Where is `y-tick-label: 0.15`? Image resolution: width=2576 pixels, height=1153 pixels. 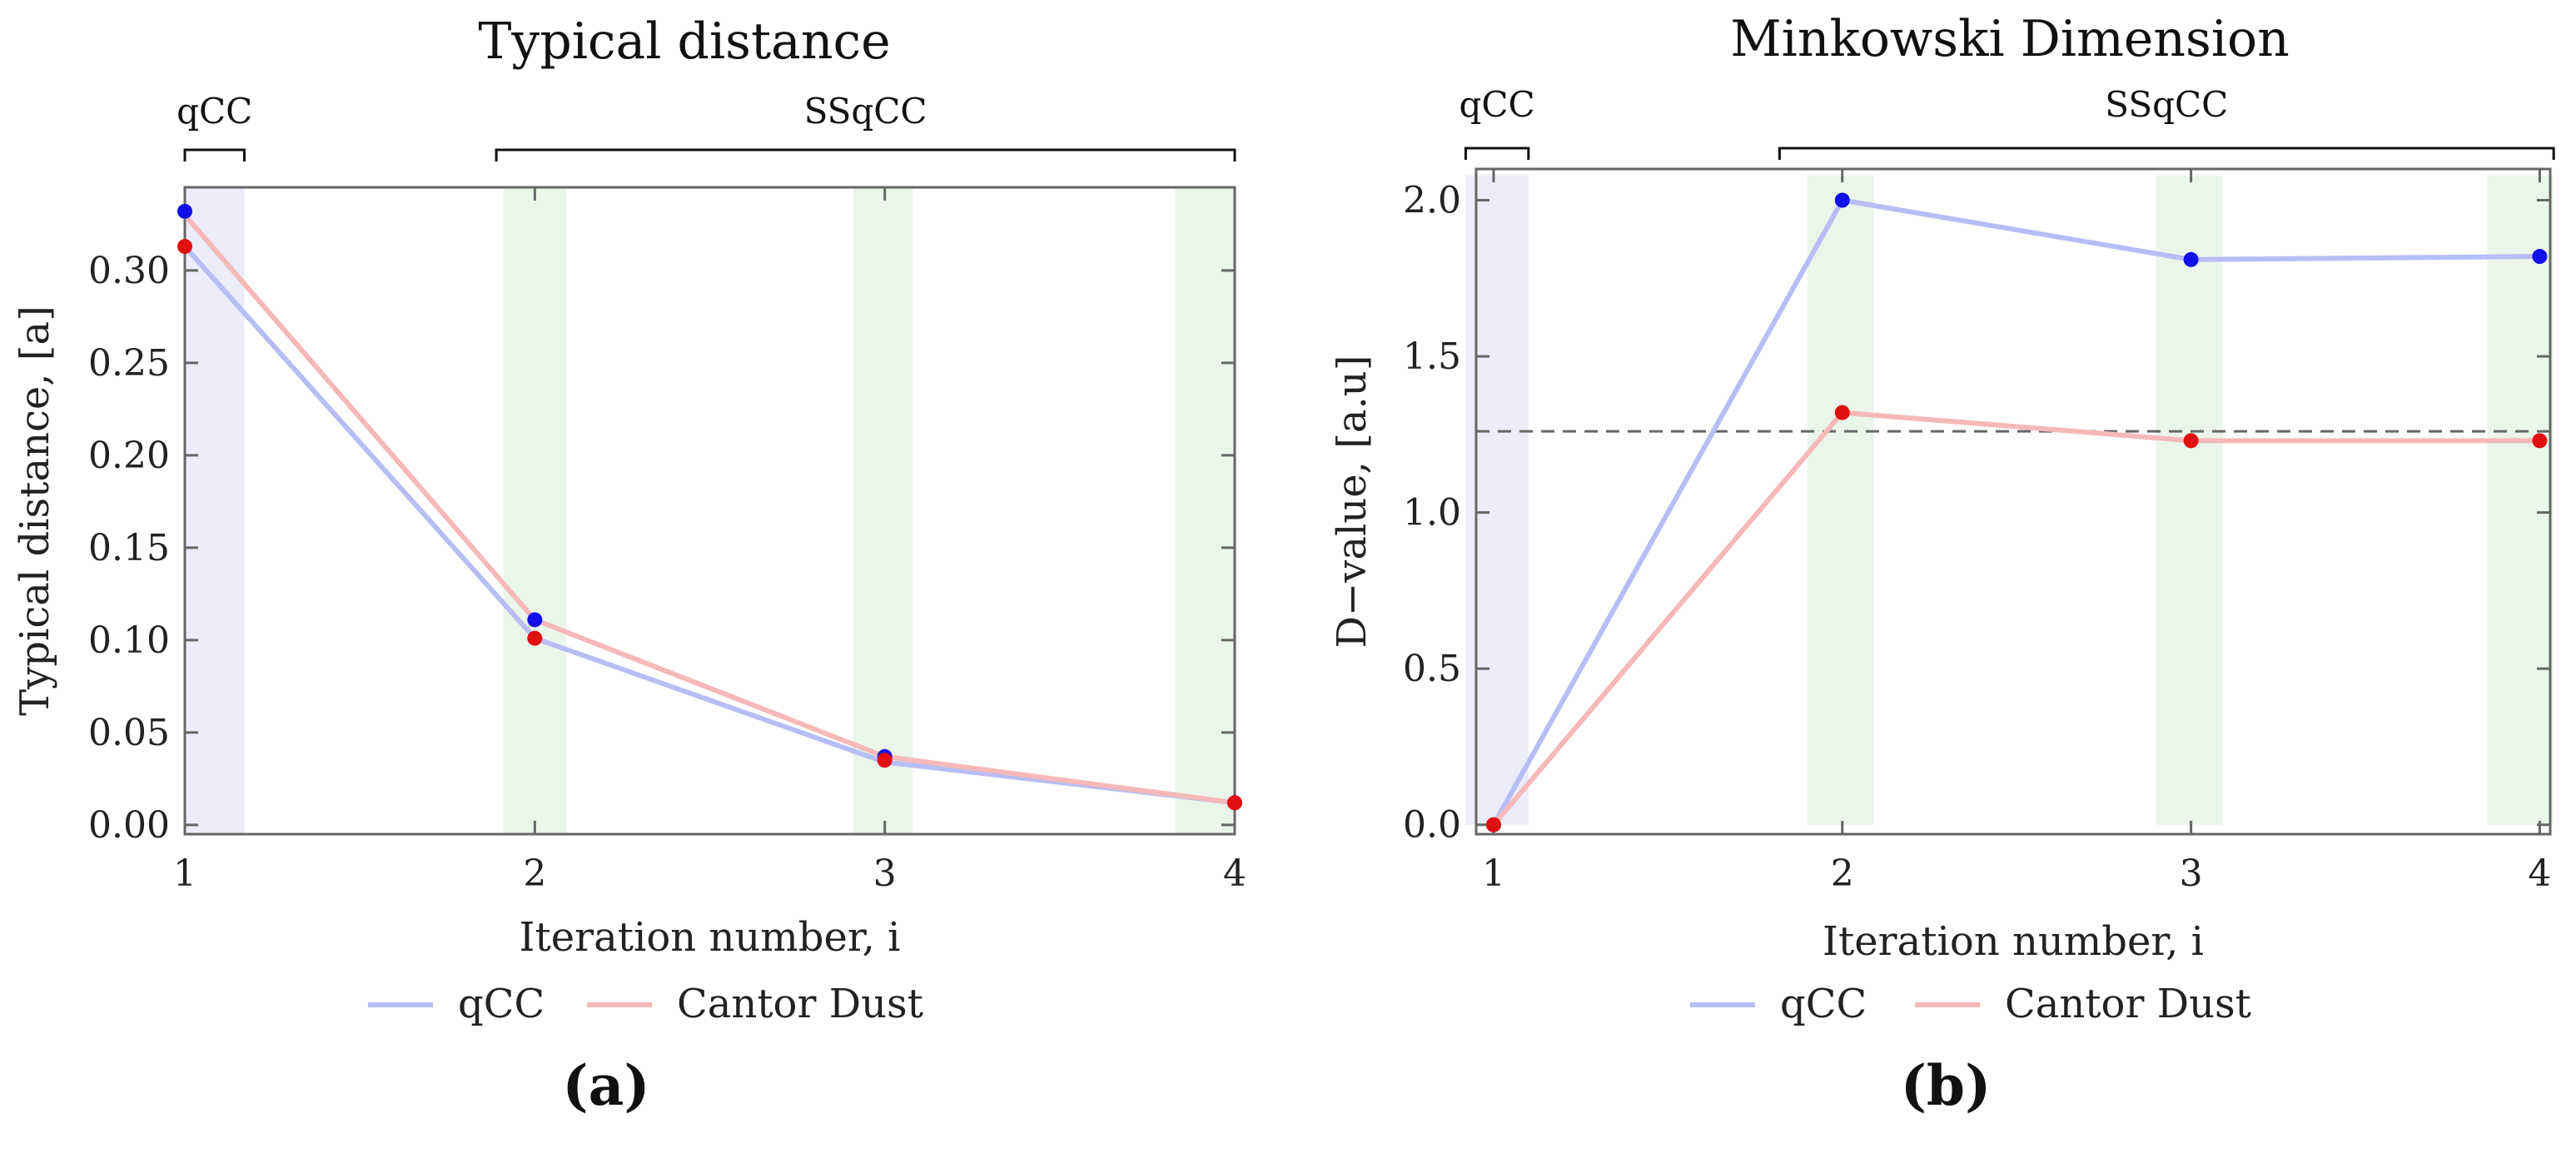 y-tick-label: 0.15 is located at coordinates (129, 548).